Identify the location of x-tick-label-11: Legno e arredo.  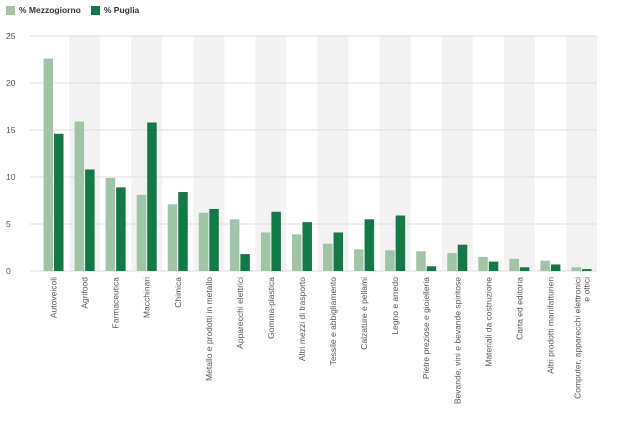
(395, 306).